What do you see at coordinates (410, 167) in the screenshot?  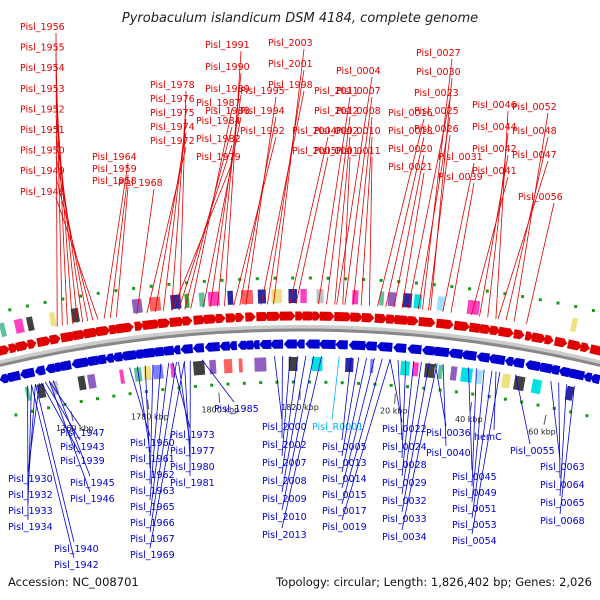 I see `gene-label: Pisl_0021` at bounding box center [410, 167].